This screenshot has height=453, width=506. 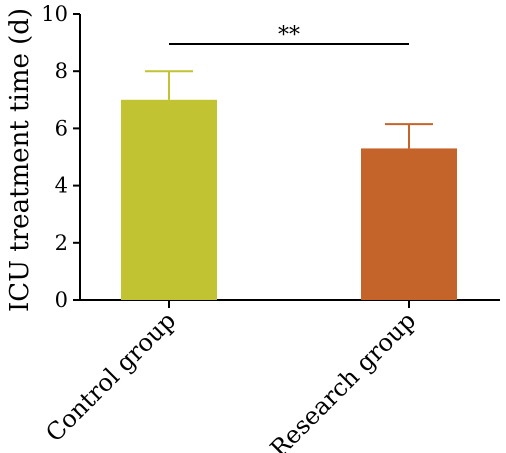 I want to click on y-tick-label-5: 10, so click(x=54, y=14).